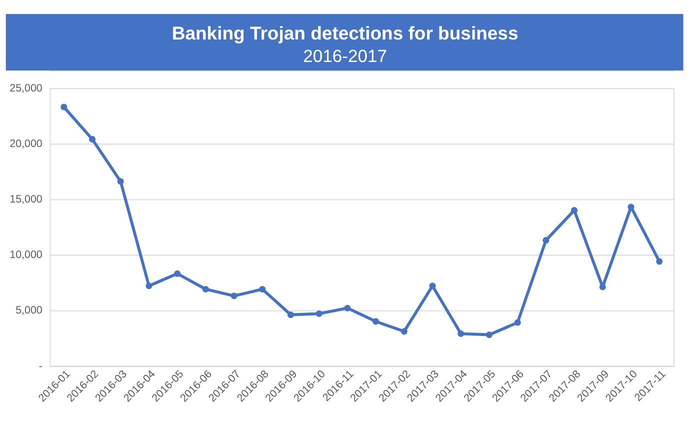 Image resolution: width=694 pixels, height=436 pixels. I want to click on chart-subtitle: 2016-2017, so click(345, 56).